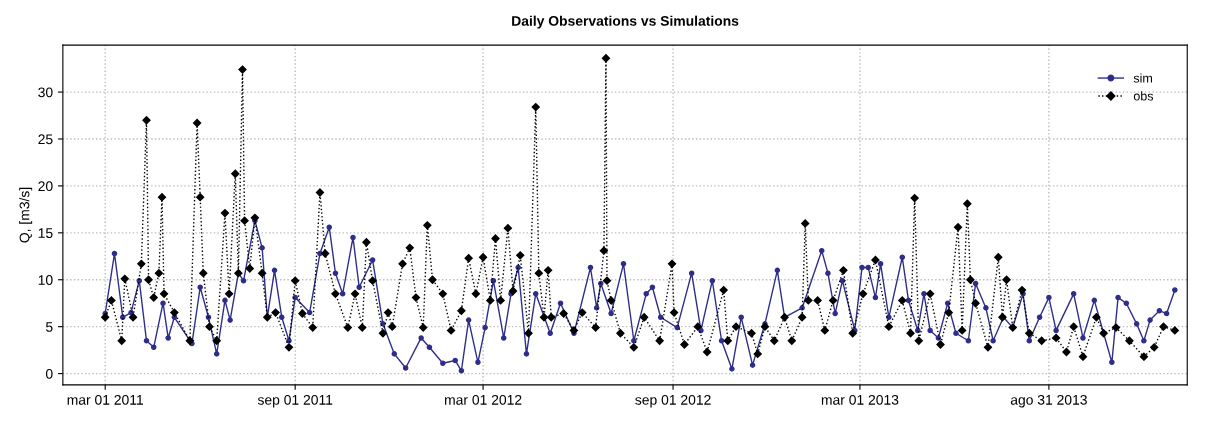  I want to click on x-tick-label: mar 01 2012, so click(483, 399).